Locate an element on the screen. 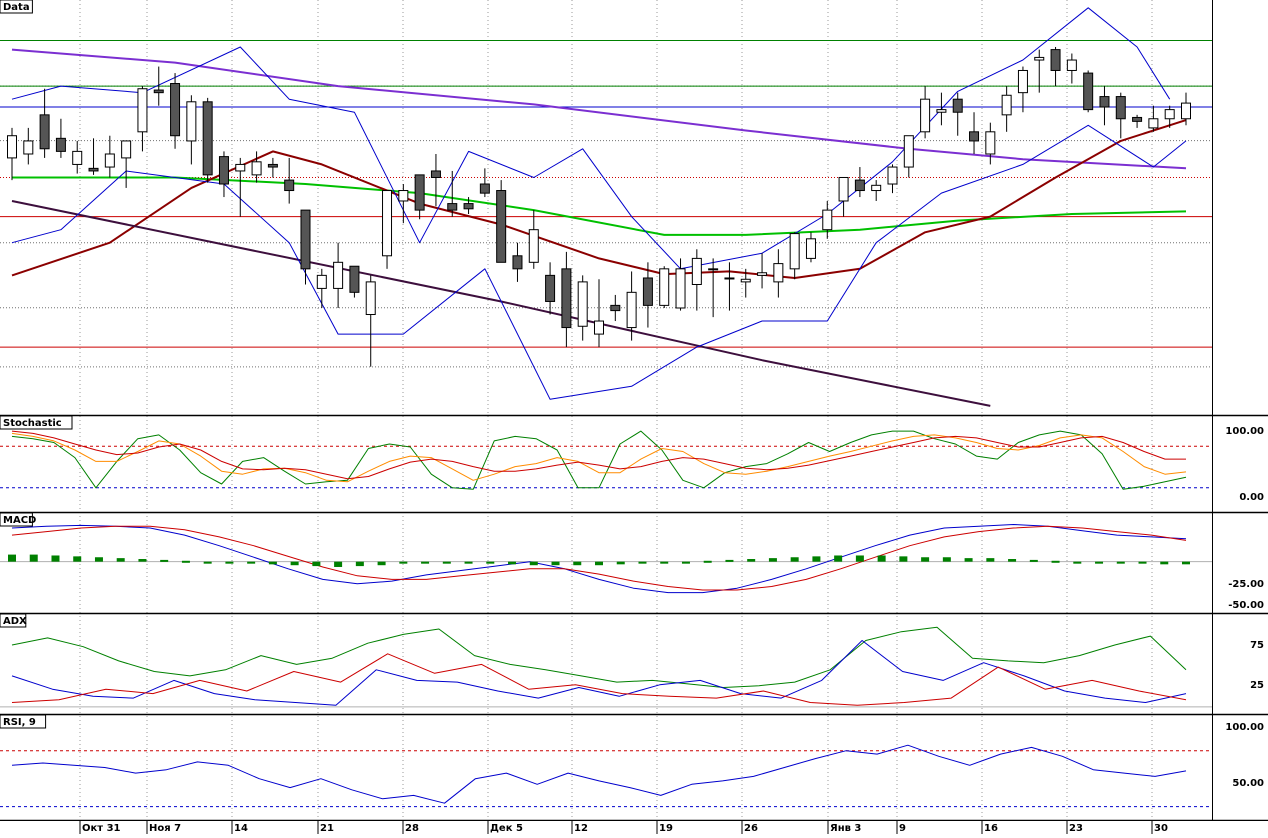  price-series-ma-long is located at coordinates (599, 109).